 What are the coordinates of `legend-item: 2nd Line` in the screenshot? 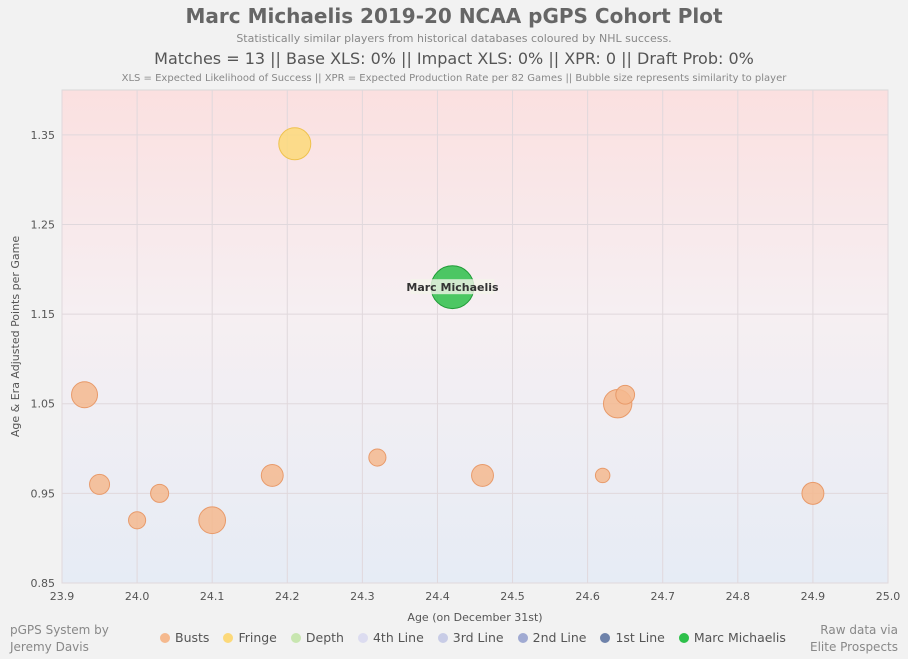 It's located at (552, 637).